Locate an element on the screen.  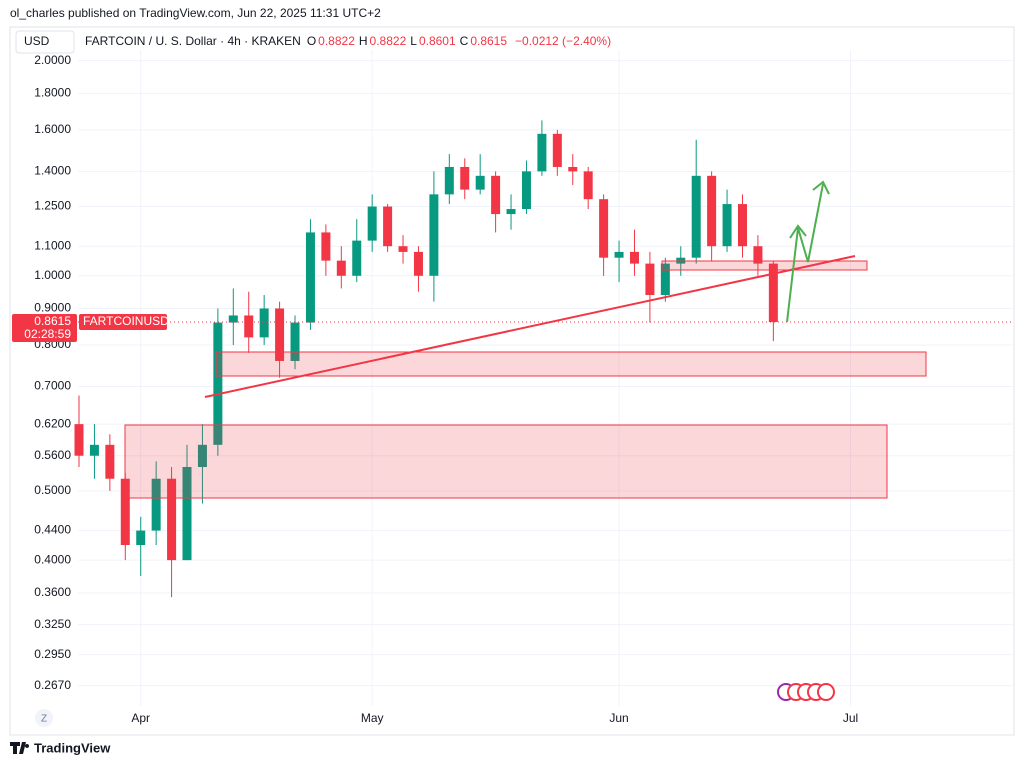
legend-text: FARTCOIN / U. S. Dollar · 4h · KRAKEN is located at coordinates (193, 41).